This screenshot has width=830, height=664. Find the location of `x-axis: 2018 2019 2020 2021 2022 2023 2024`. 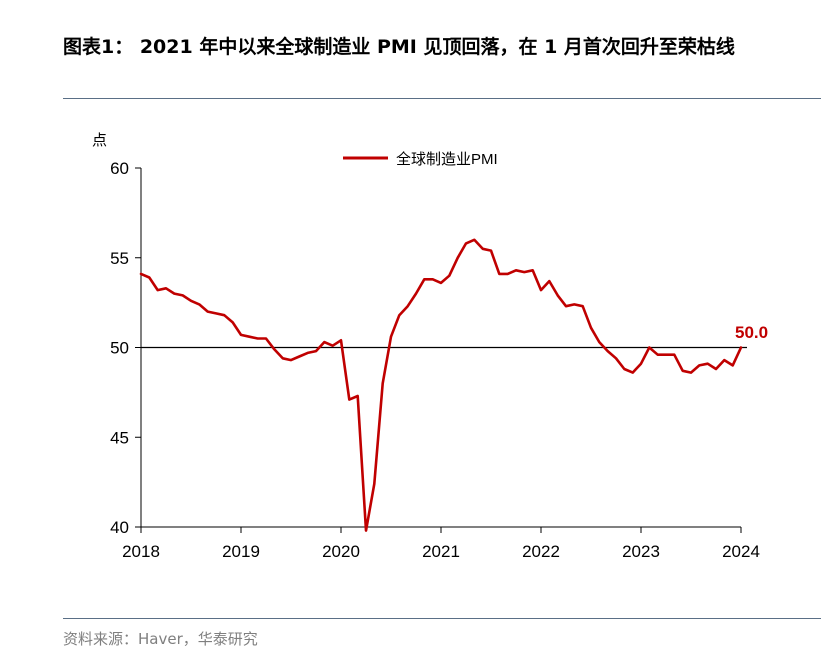

x-axis: 2018 2019 2020 2021 2022 2023 2024 is located at coordinates (441, 543).